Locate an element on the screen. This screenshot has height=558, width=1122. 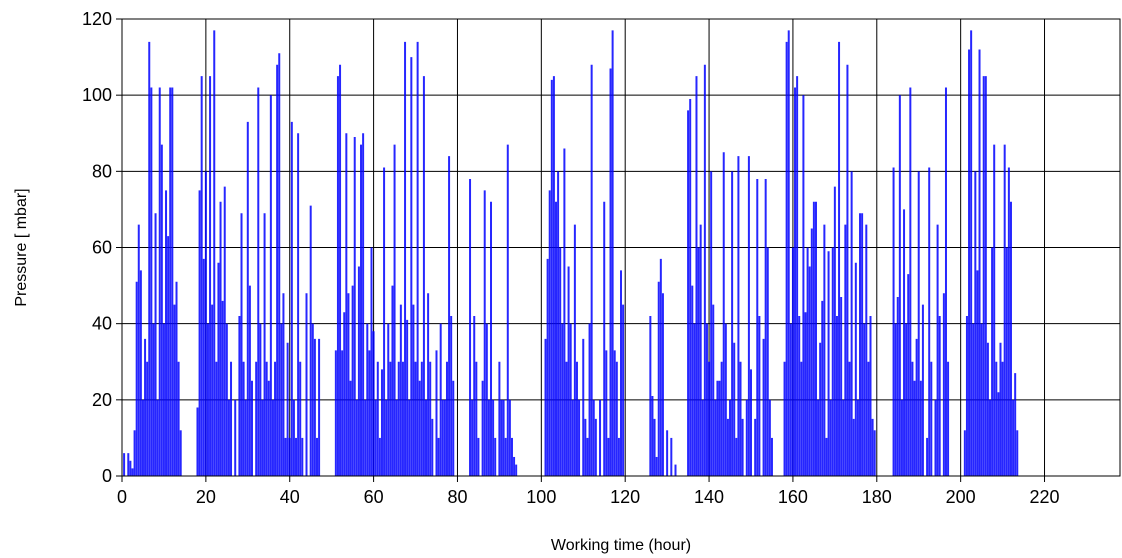
y-axis-label: Pressure [ mbar] is located at coordinates (21, 247).